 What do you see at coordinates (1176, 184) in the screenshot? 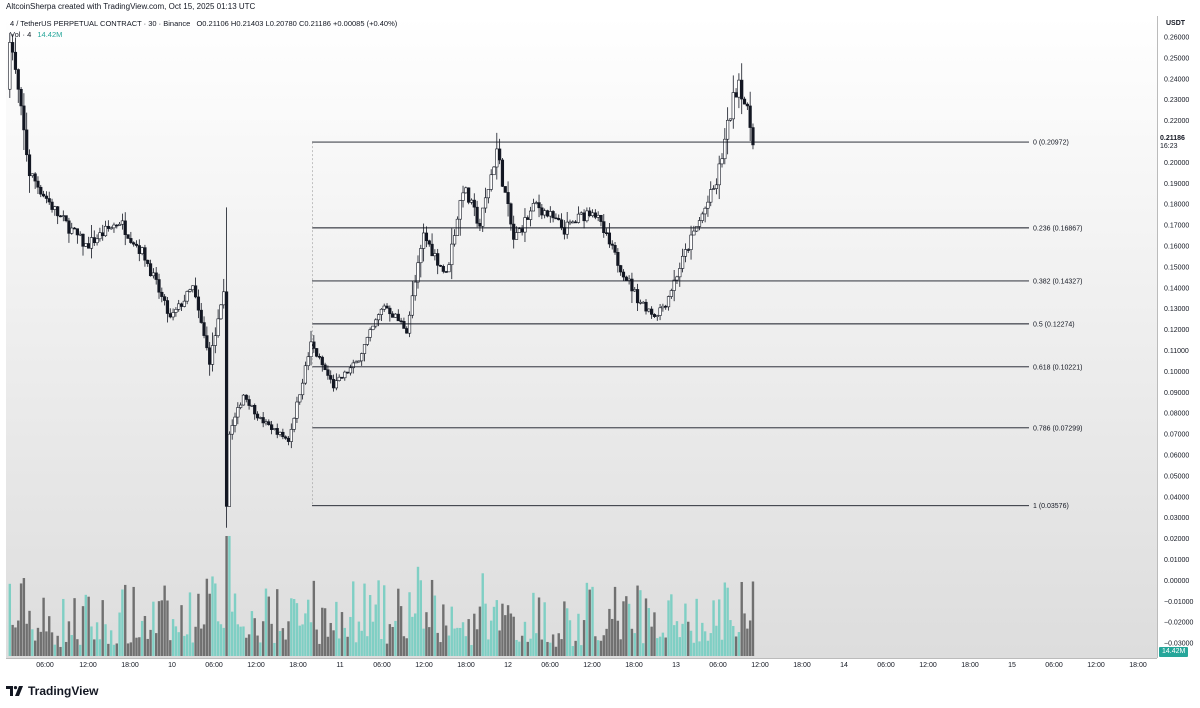
I see `price-tick-label: 0.19000` at bounding box center [1176, 184].